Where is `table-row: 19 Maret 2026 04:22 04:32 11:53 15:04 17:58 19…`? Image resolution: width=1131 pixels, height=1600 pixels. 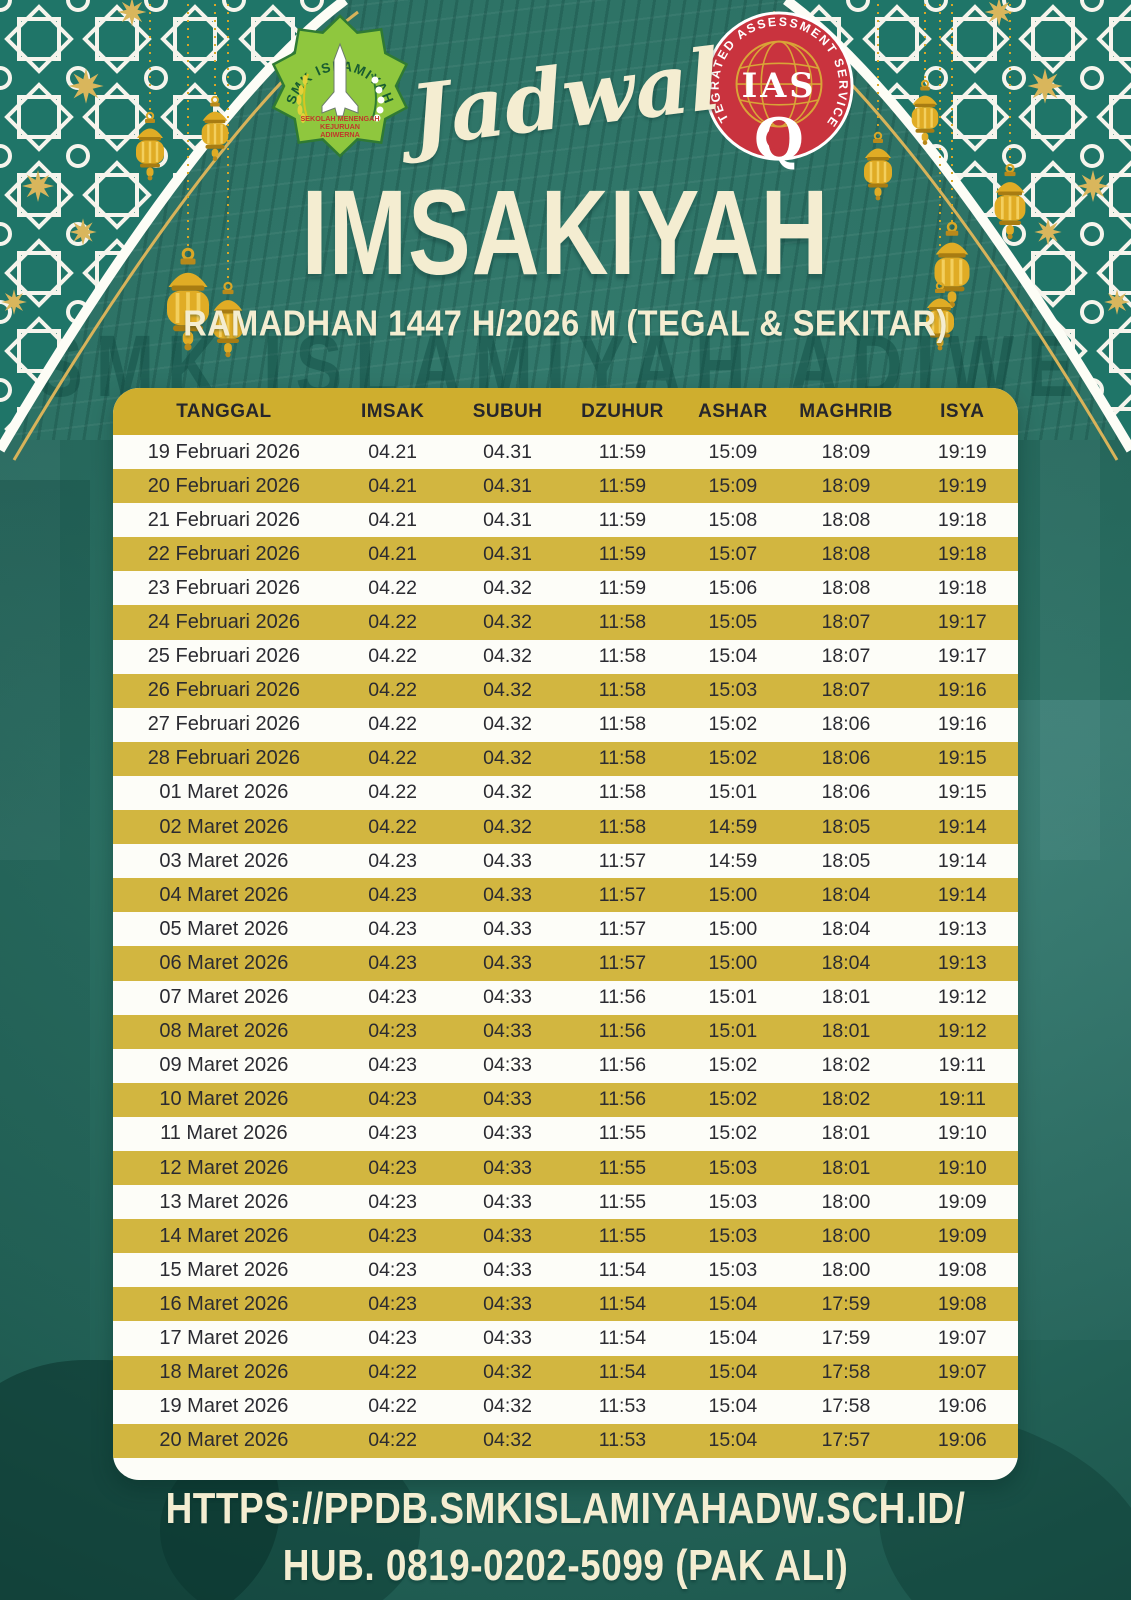 table-row: 19 Maret 2026 04:22 04:32 11:53 15:04 17:58 19… is located at coordinates (565, 1407).